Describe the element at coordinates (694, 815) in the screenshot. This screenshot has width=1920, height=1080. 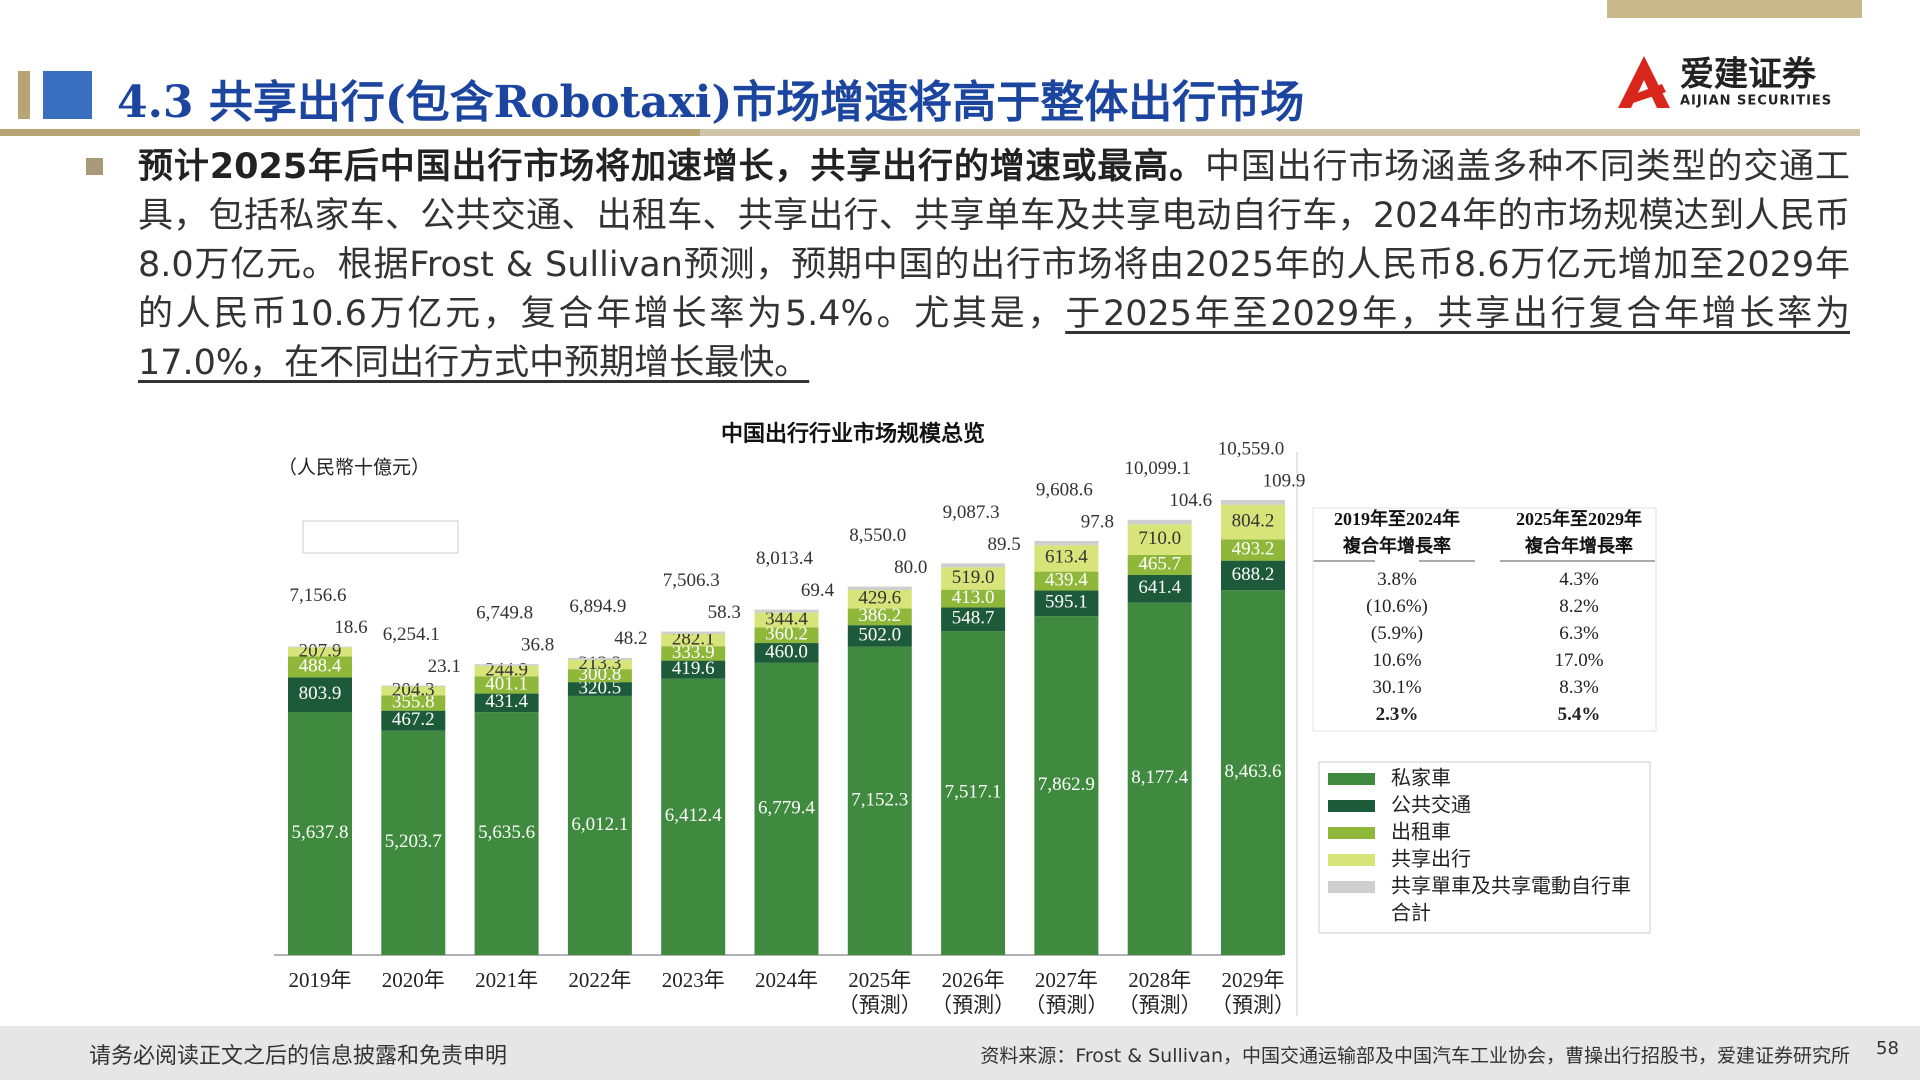
I see `value-label: 6,412.4` at that location.